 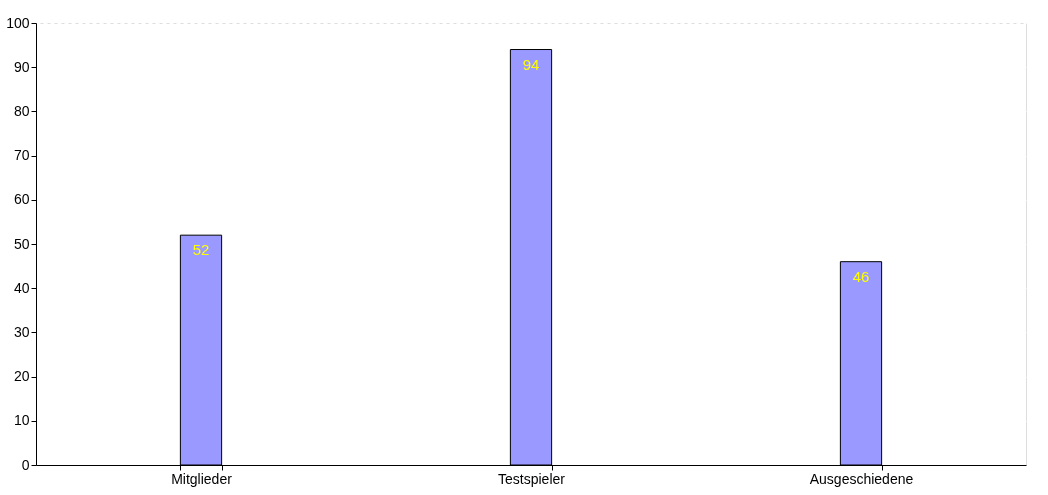 What do you see at coordinates (21, 155) in the screenshot?
I see `y-tick-label: 70` at bounding box center [21, 155].